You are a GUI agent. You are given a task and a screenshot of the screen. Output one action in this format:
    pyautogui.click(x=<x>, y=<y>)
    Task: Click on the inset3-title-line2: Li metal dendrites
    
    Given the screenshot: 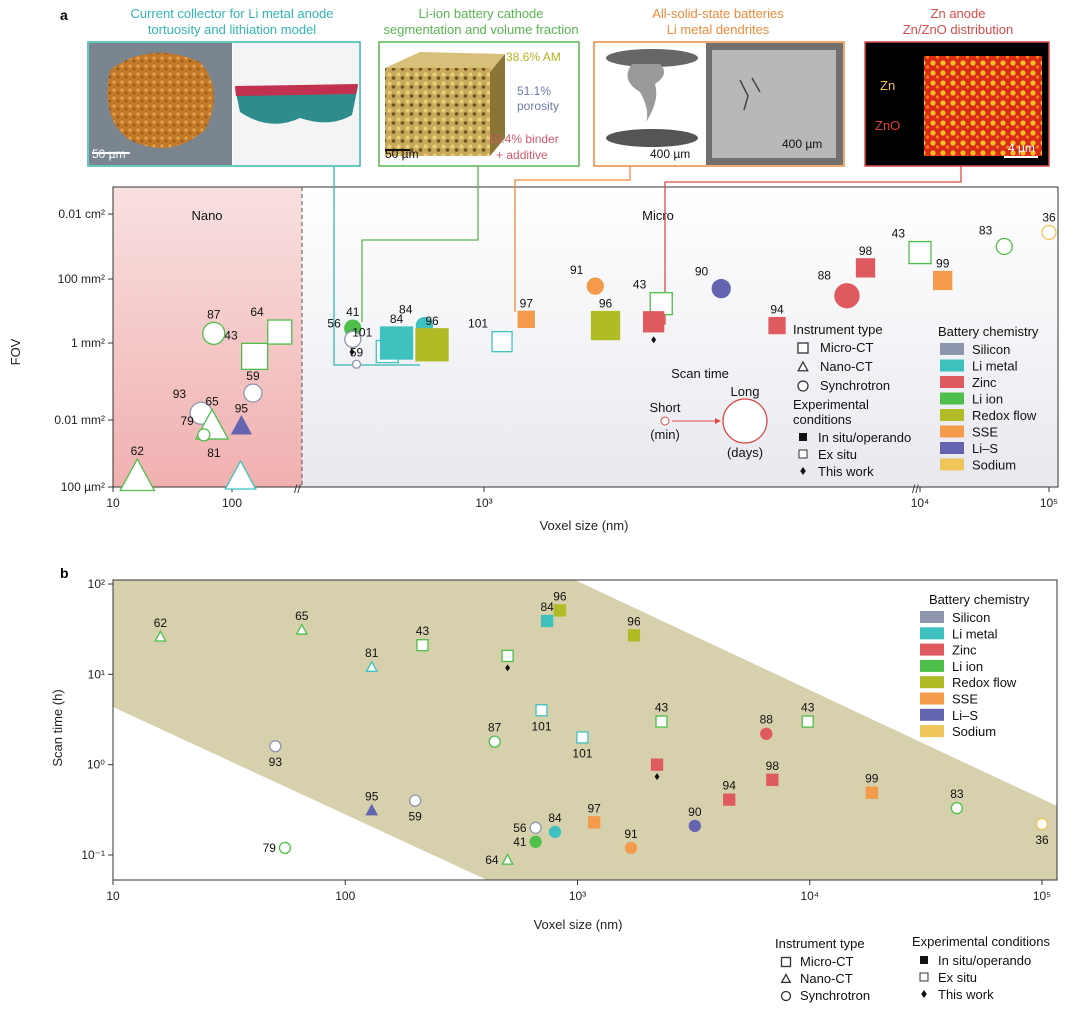 What is the action you would take?
    pyautogui.click(x=718, y=29)
    